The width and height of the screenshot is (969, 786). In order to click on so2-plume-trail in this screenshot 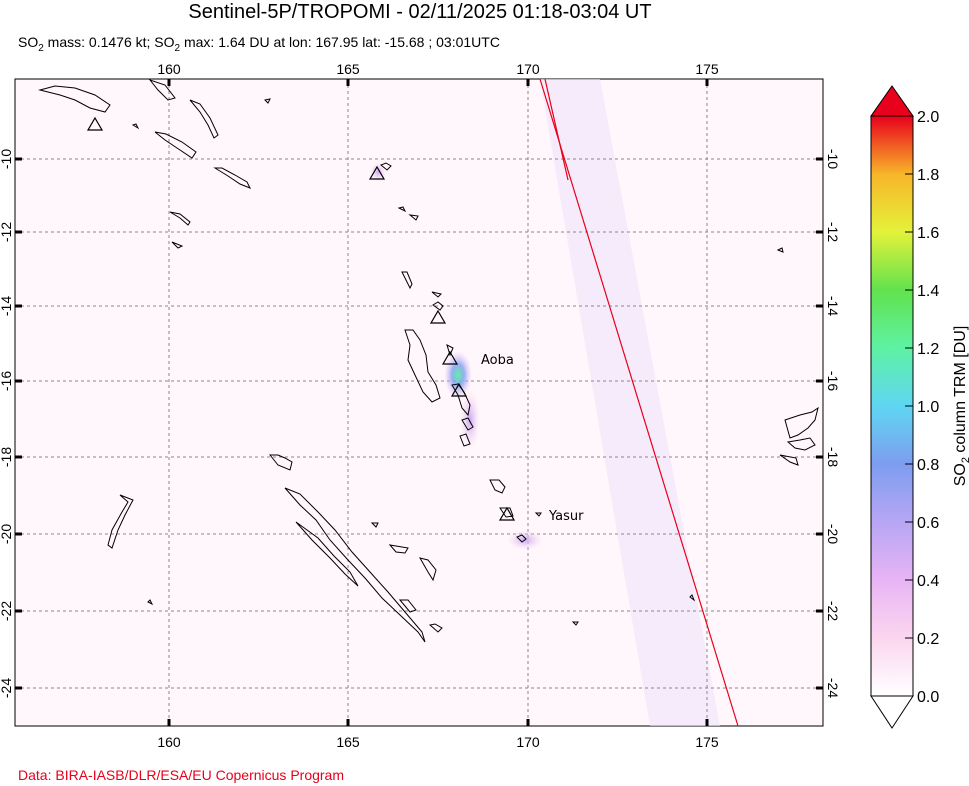, I will do `click(470, 420)`.